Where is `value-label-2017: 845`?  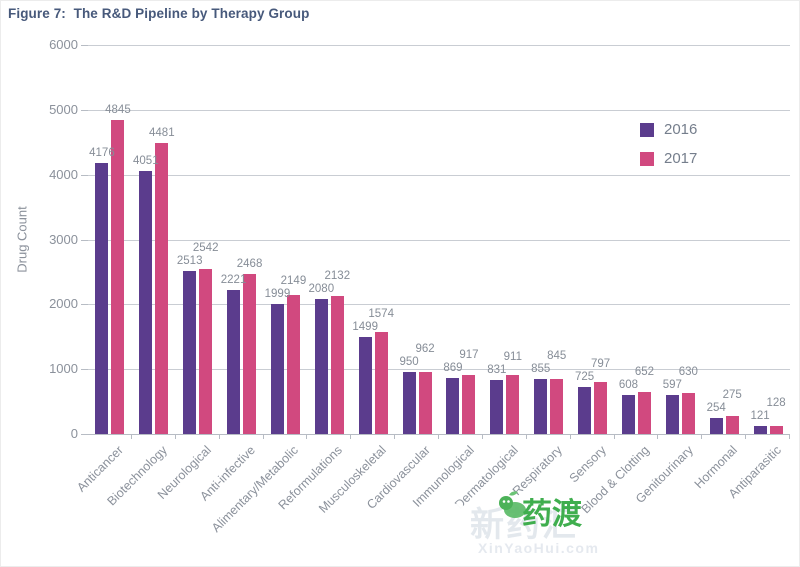
value-label-2017: 845 is located at coordinates (557, 355).